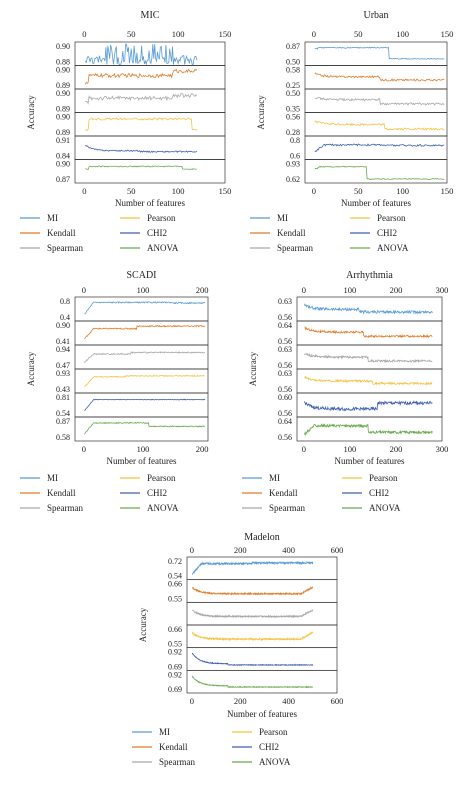 Image resolution: width=474 pixels, height=792 pixels. Describe the element at coordinates (202, 290) in the screenshot. I see `x-tick-label-top: 200` at that location.